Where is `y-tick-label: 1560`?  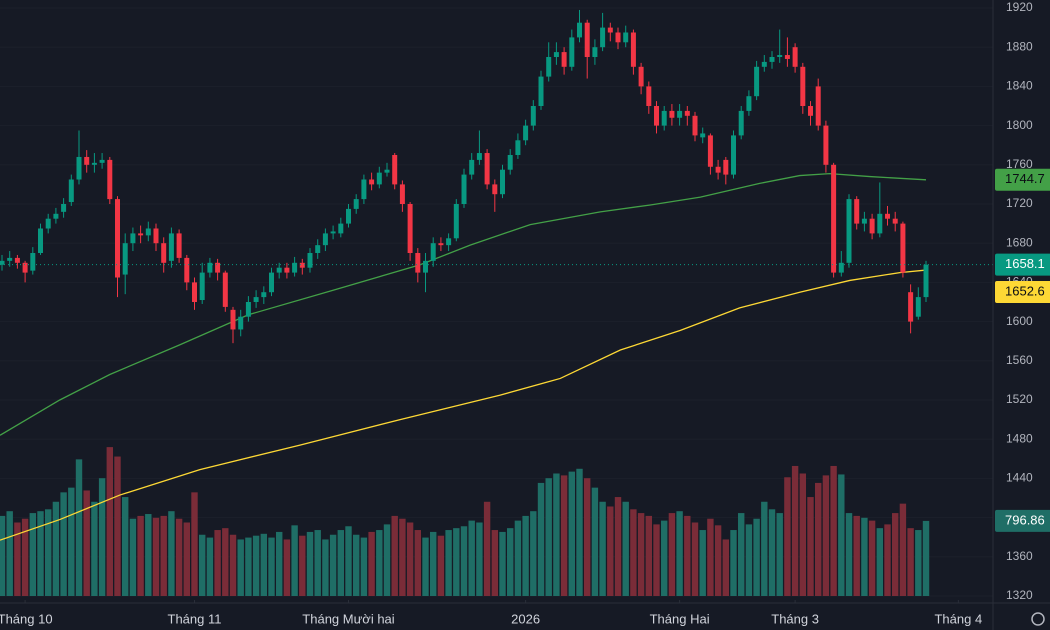 y-tick-label: 1560 is located at coordinates (1019, 360).